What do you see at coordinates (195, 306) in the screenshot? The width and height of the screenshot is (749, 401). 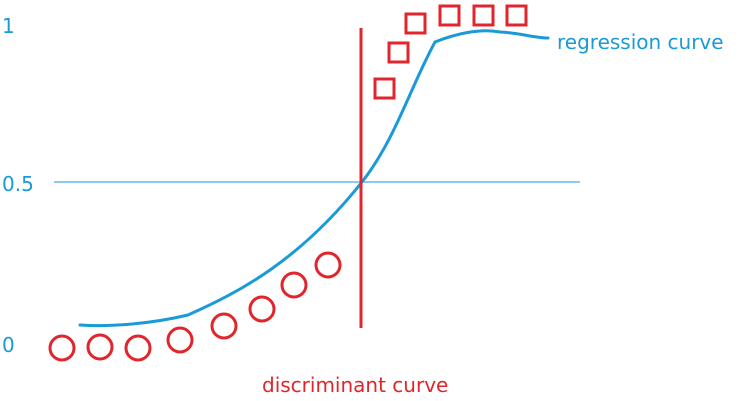 I see `class-0-markers` at bounding box center [195, 306].